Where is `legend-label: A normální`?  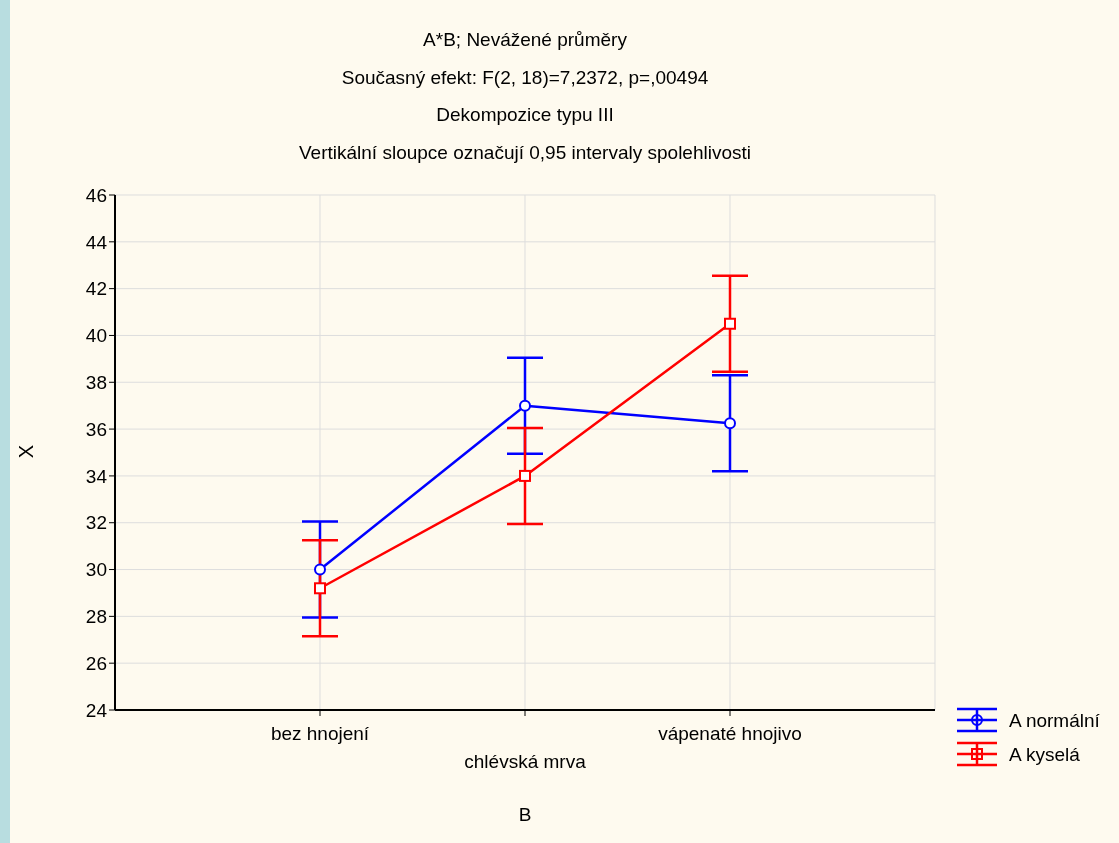
legend-label: A normální is located at coordinates (1055, 721).